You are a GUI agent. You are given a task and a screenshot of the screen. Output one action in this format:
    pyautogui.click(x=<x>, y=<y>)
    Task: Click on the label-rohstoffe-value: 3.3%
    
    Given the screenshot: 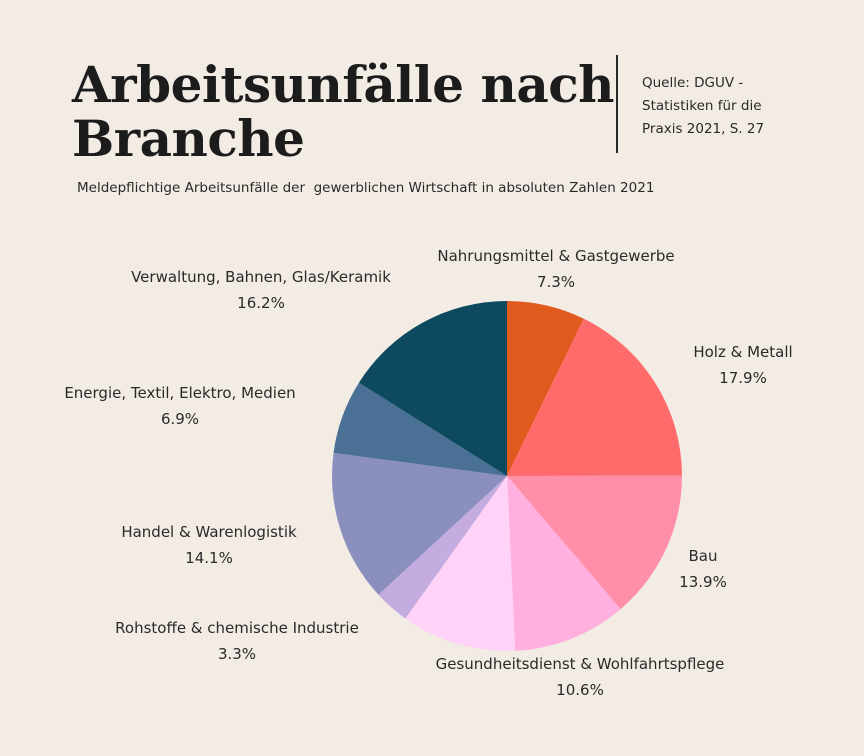 What is the action you would take?
    pyautogui.click(x=237, y=654)
    